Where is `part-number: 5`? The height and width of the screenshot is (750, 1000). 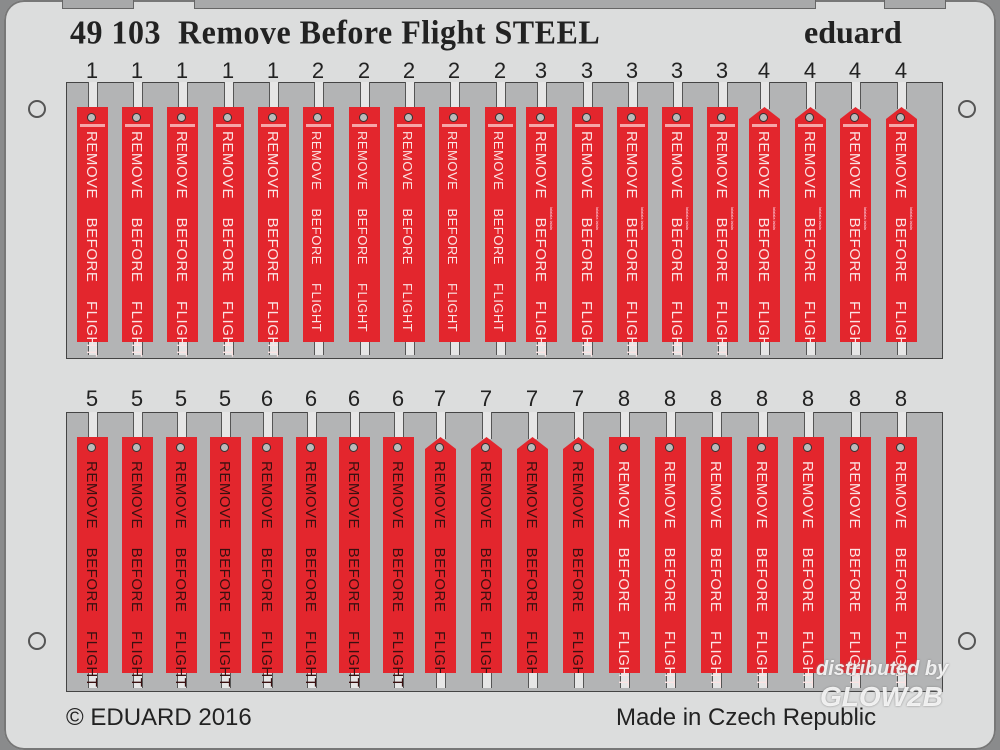 part-number: 5 is located at coordinates (137, 398).